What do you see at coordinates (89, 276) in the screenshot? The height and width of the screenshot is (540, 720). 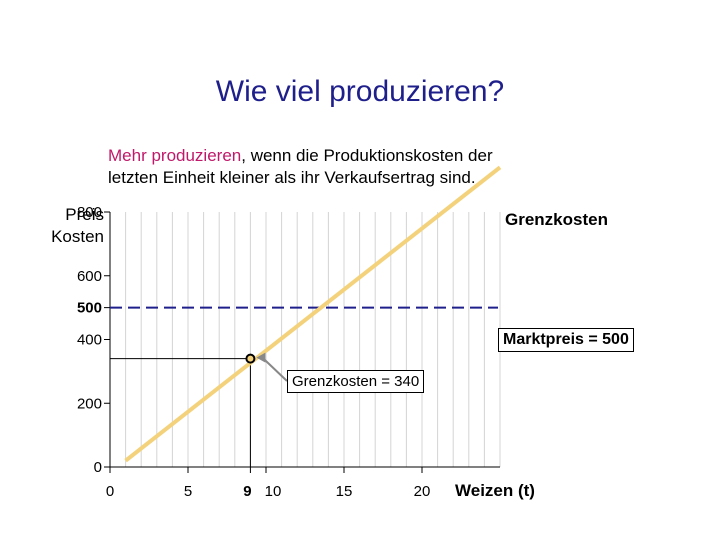 I see `y-tick-label: 600` at bounding box center [89, 276].